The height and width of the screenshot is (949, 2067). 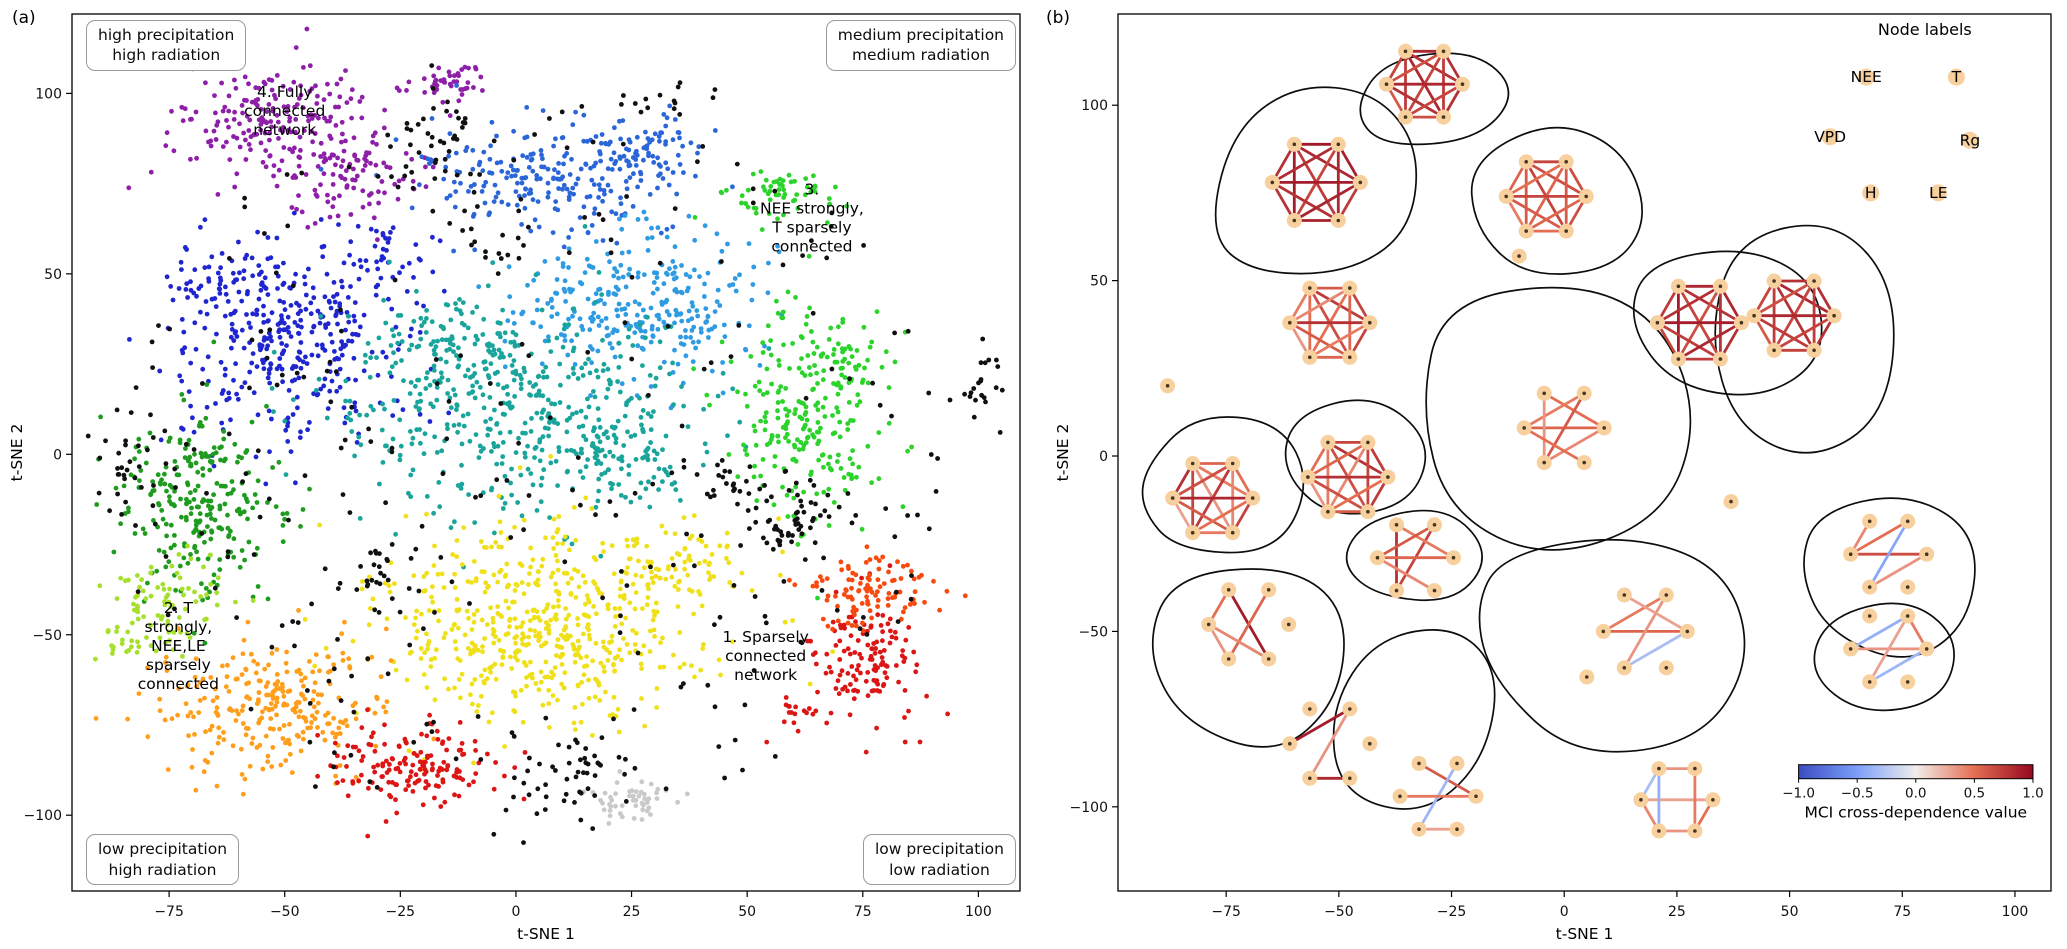 I want to click on cluster-red, so click(x=632, y=701).